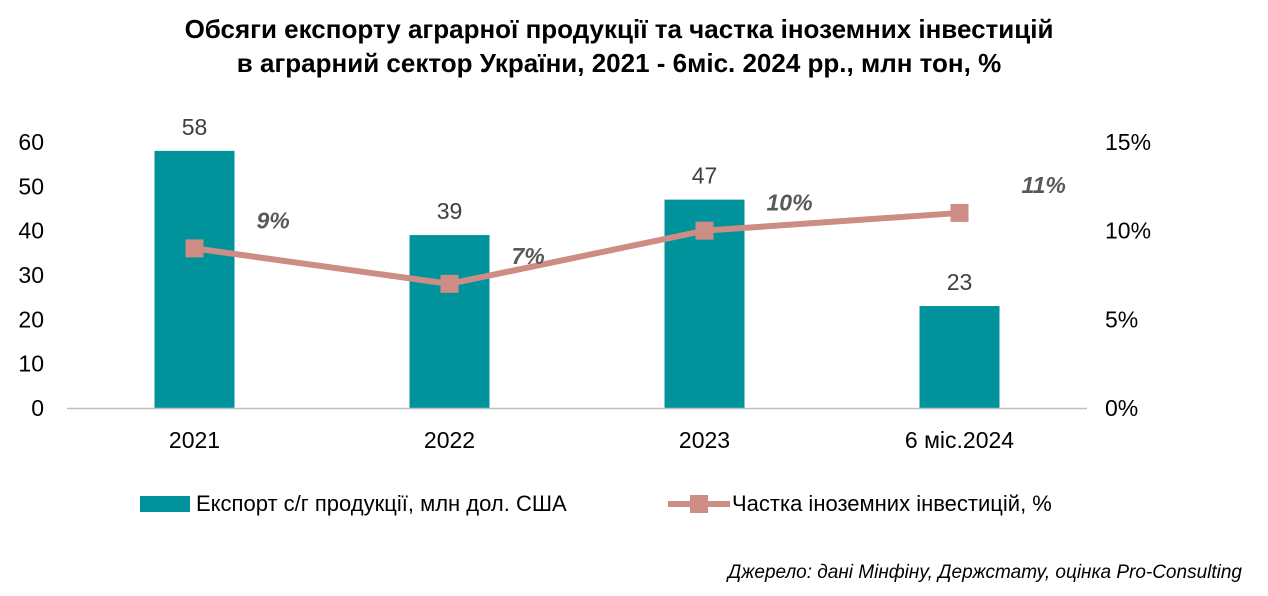  Describe the element at coordinates (959, 440) in the screenshot. I see `x-tick-label-3: 6 міс.2024` at that location.